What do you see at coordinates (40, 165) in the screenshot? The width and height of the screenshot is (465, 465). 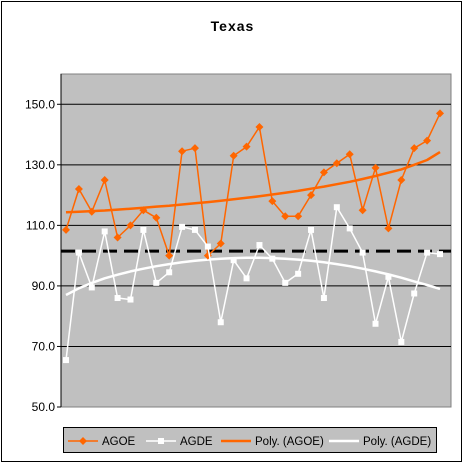 I see `y-tick-label: 130.0` at bounding box center [40, 165].